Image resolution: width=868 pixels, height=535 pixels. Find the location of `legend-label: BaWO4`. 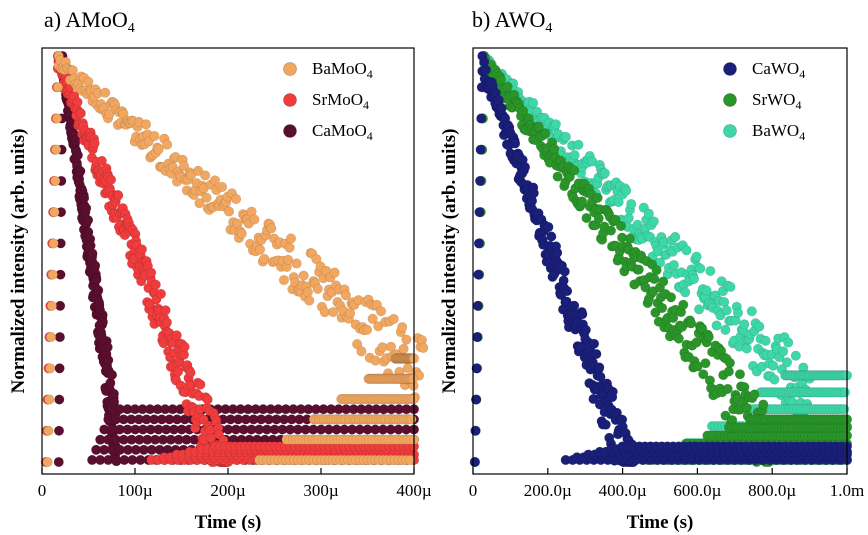

legend-label: BaWO4 is located at coordinates (778, 132).